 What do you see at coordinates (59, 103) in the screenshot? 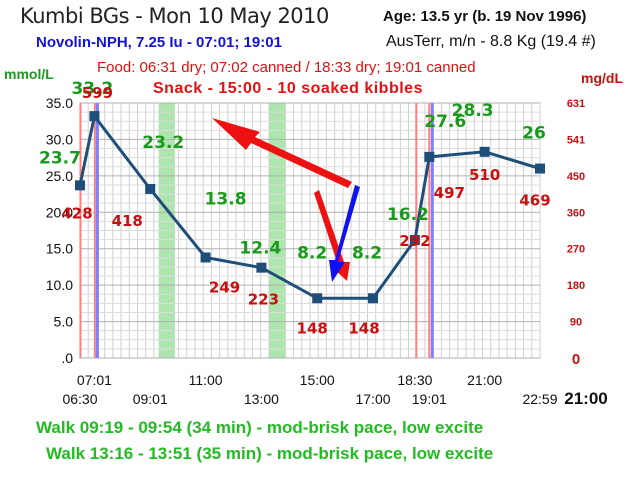
I see `y-tick-left: 35.0` at bounding box center [59, 103].